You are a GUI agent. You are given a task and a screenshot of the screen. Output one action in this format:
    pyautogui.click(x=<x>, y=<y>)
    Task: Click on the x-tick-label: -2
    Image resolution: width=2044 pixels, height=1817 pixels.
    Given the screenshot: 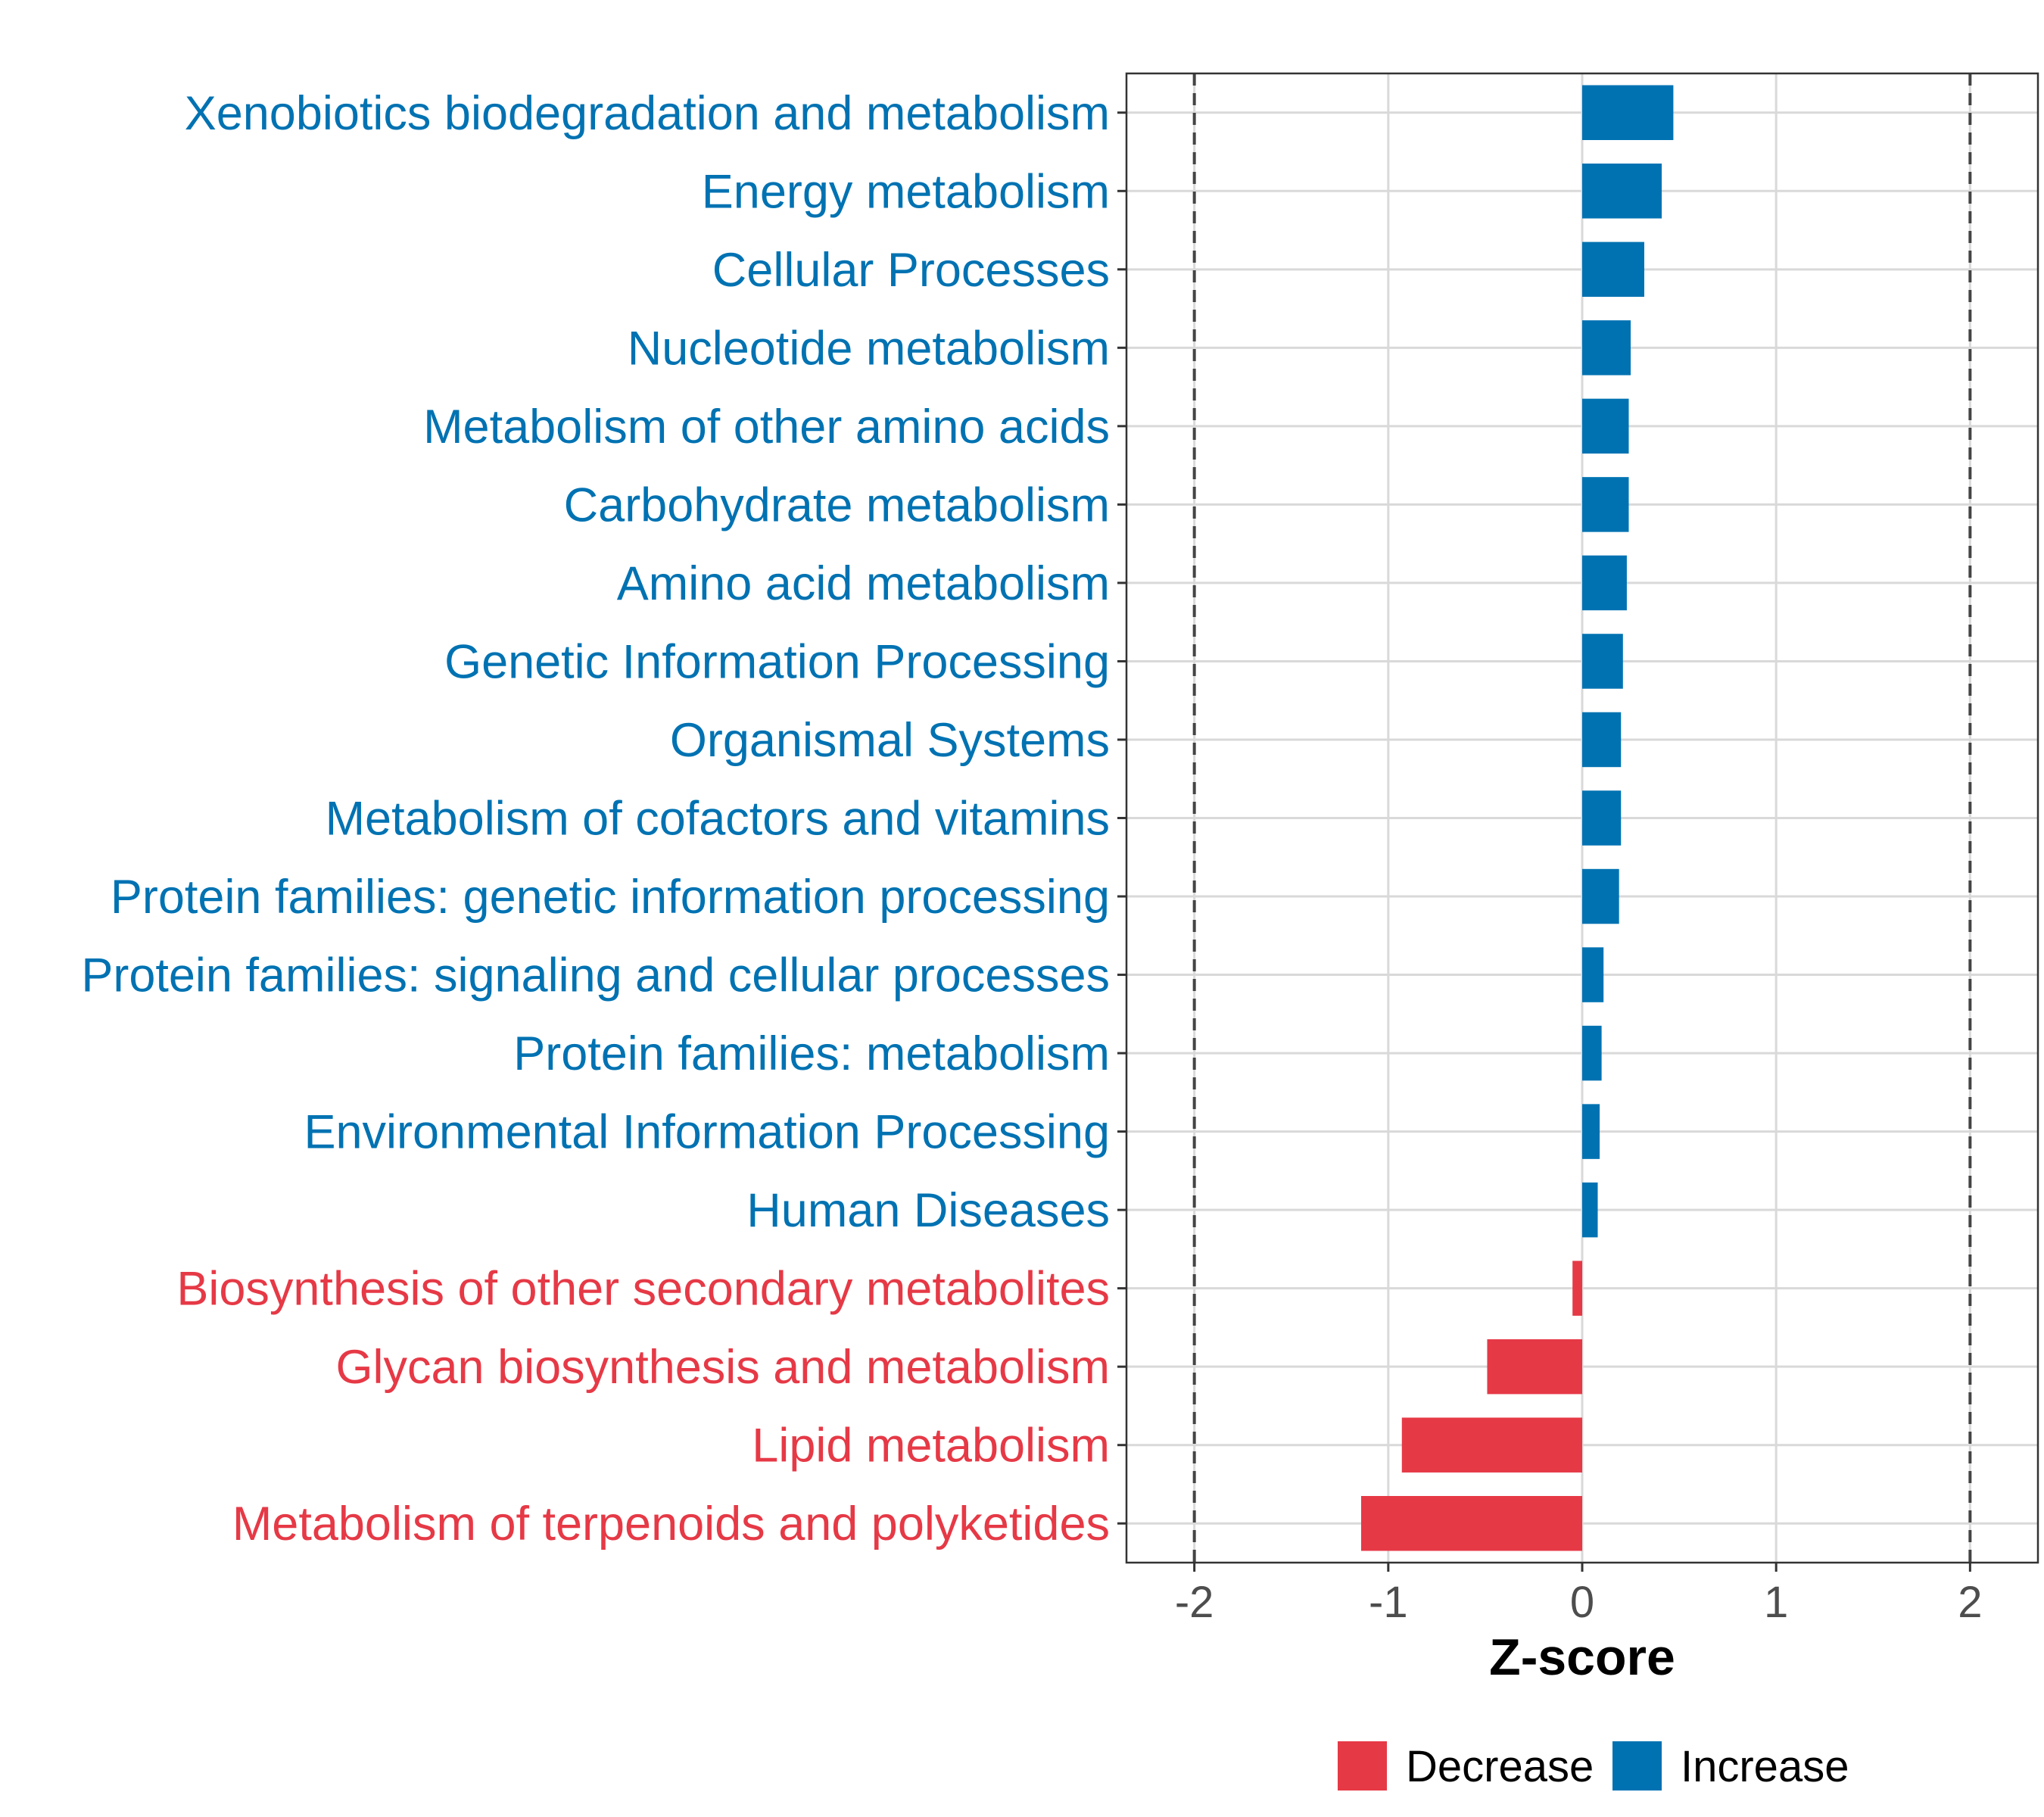 What is the action you would take?
    pyautogui.click(x=1194, y=1602)
    